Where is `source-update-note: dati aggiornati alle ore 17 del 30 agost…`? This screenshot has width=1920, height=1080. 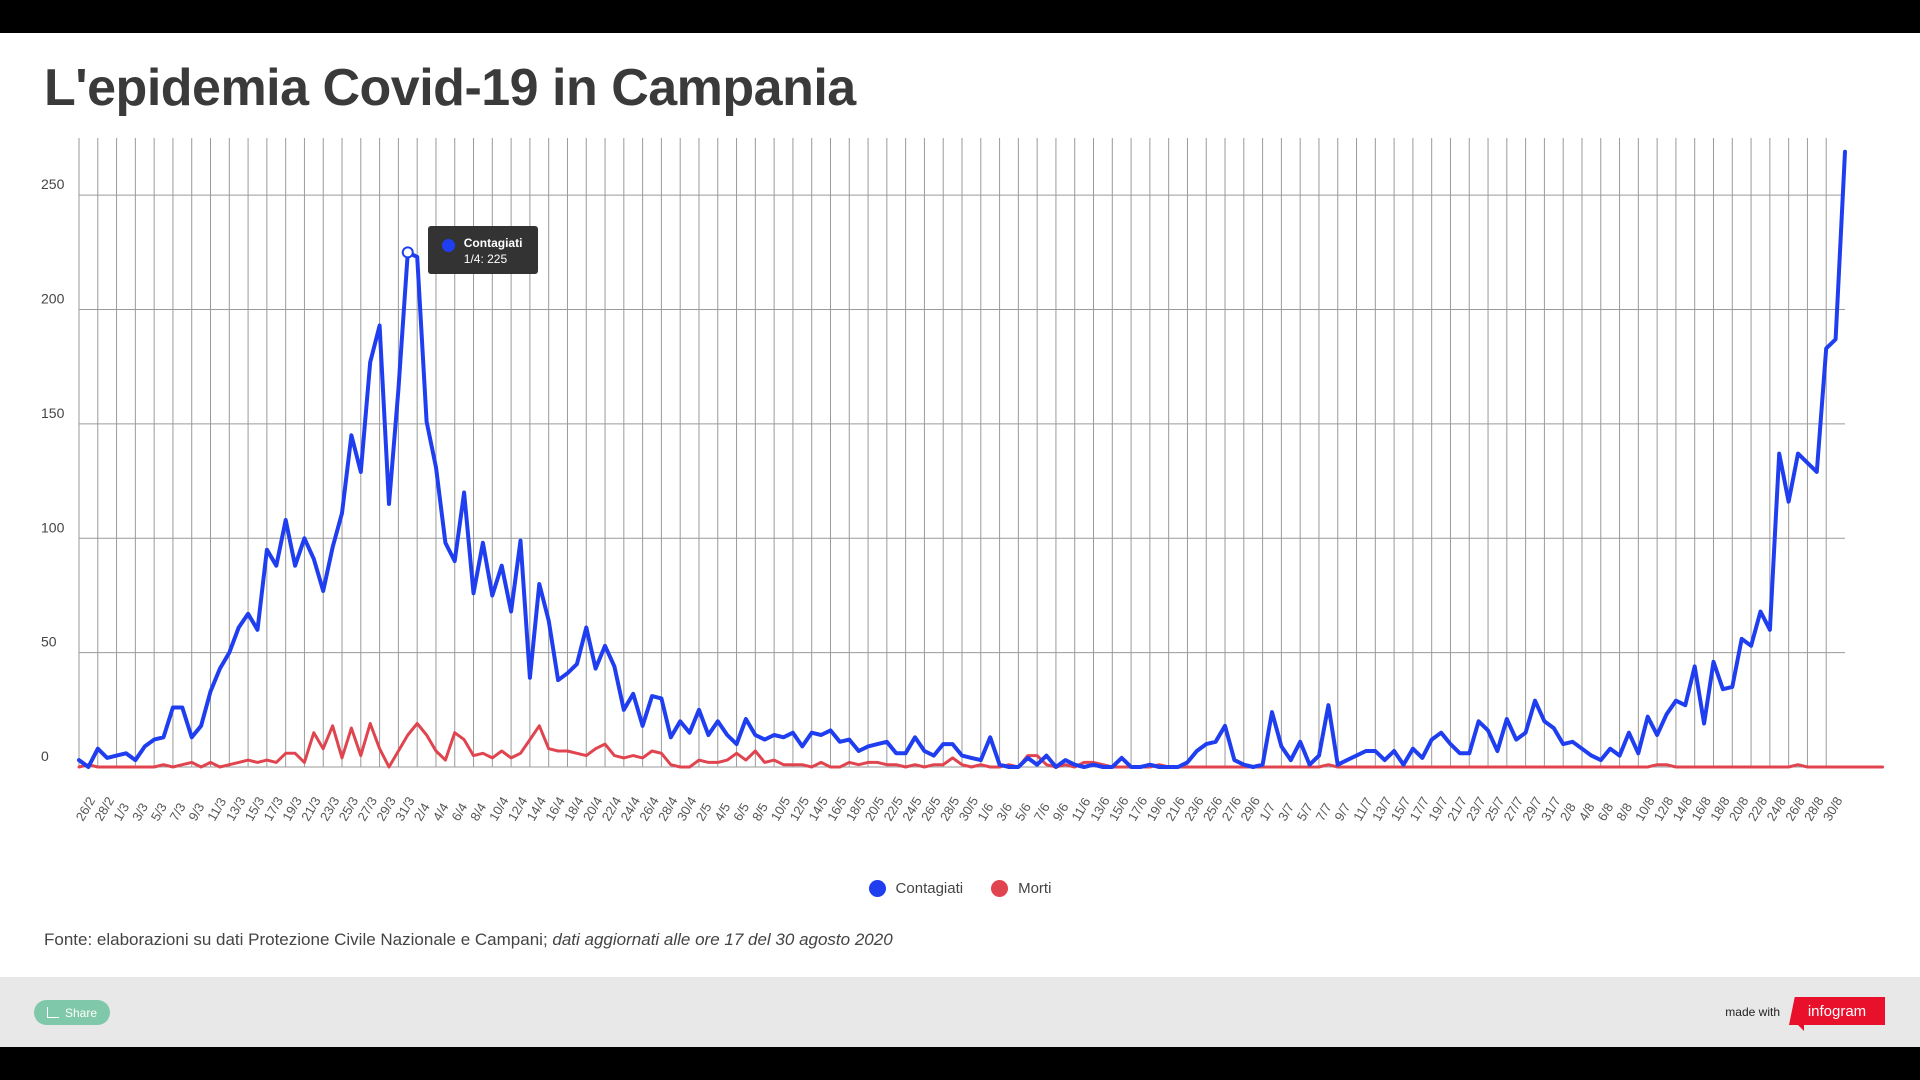
source-update-note: dati aggiornati alle ore 17 del 30 agost… is located at coordinates (722, 939).